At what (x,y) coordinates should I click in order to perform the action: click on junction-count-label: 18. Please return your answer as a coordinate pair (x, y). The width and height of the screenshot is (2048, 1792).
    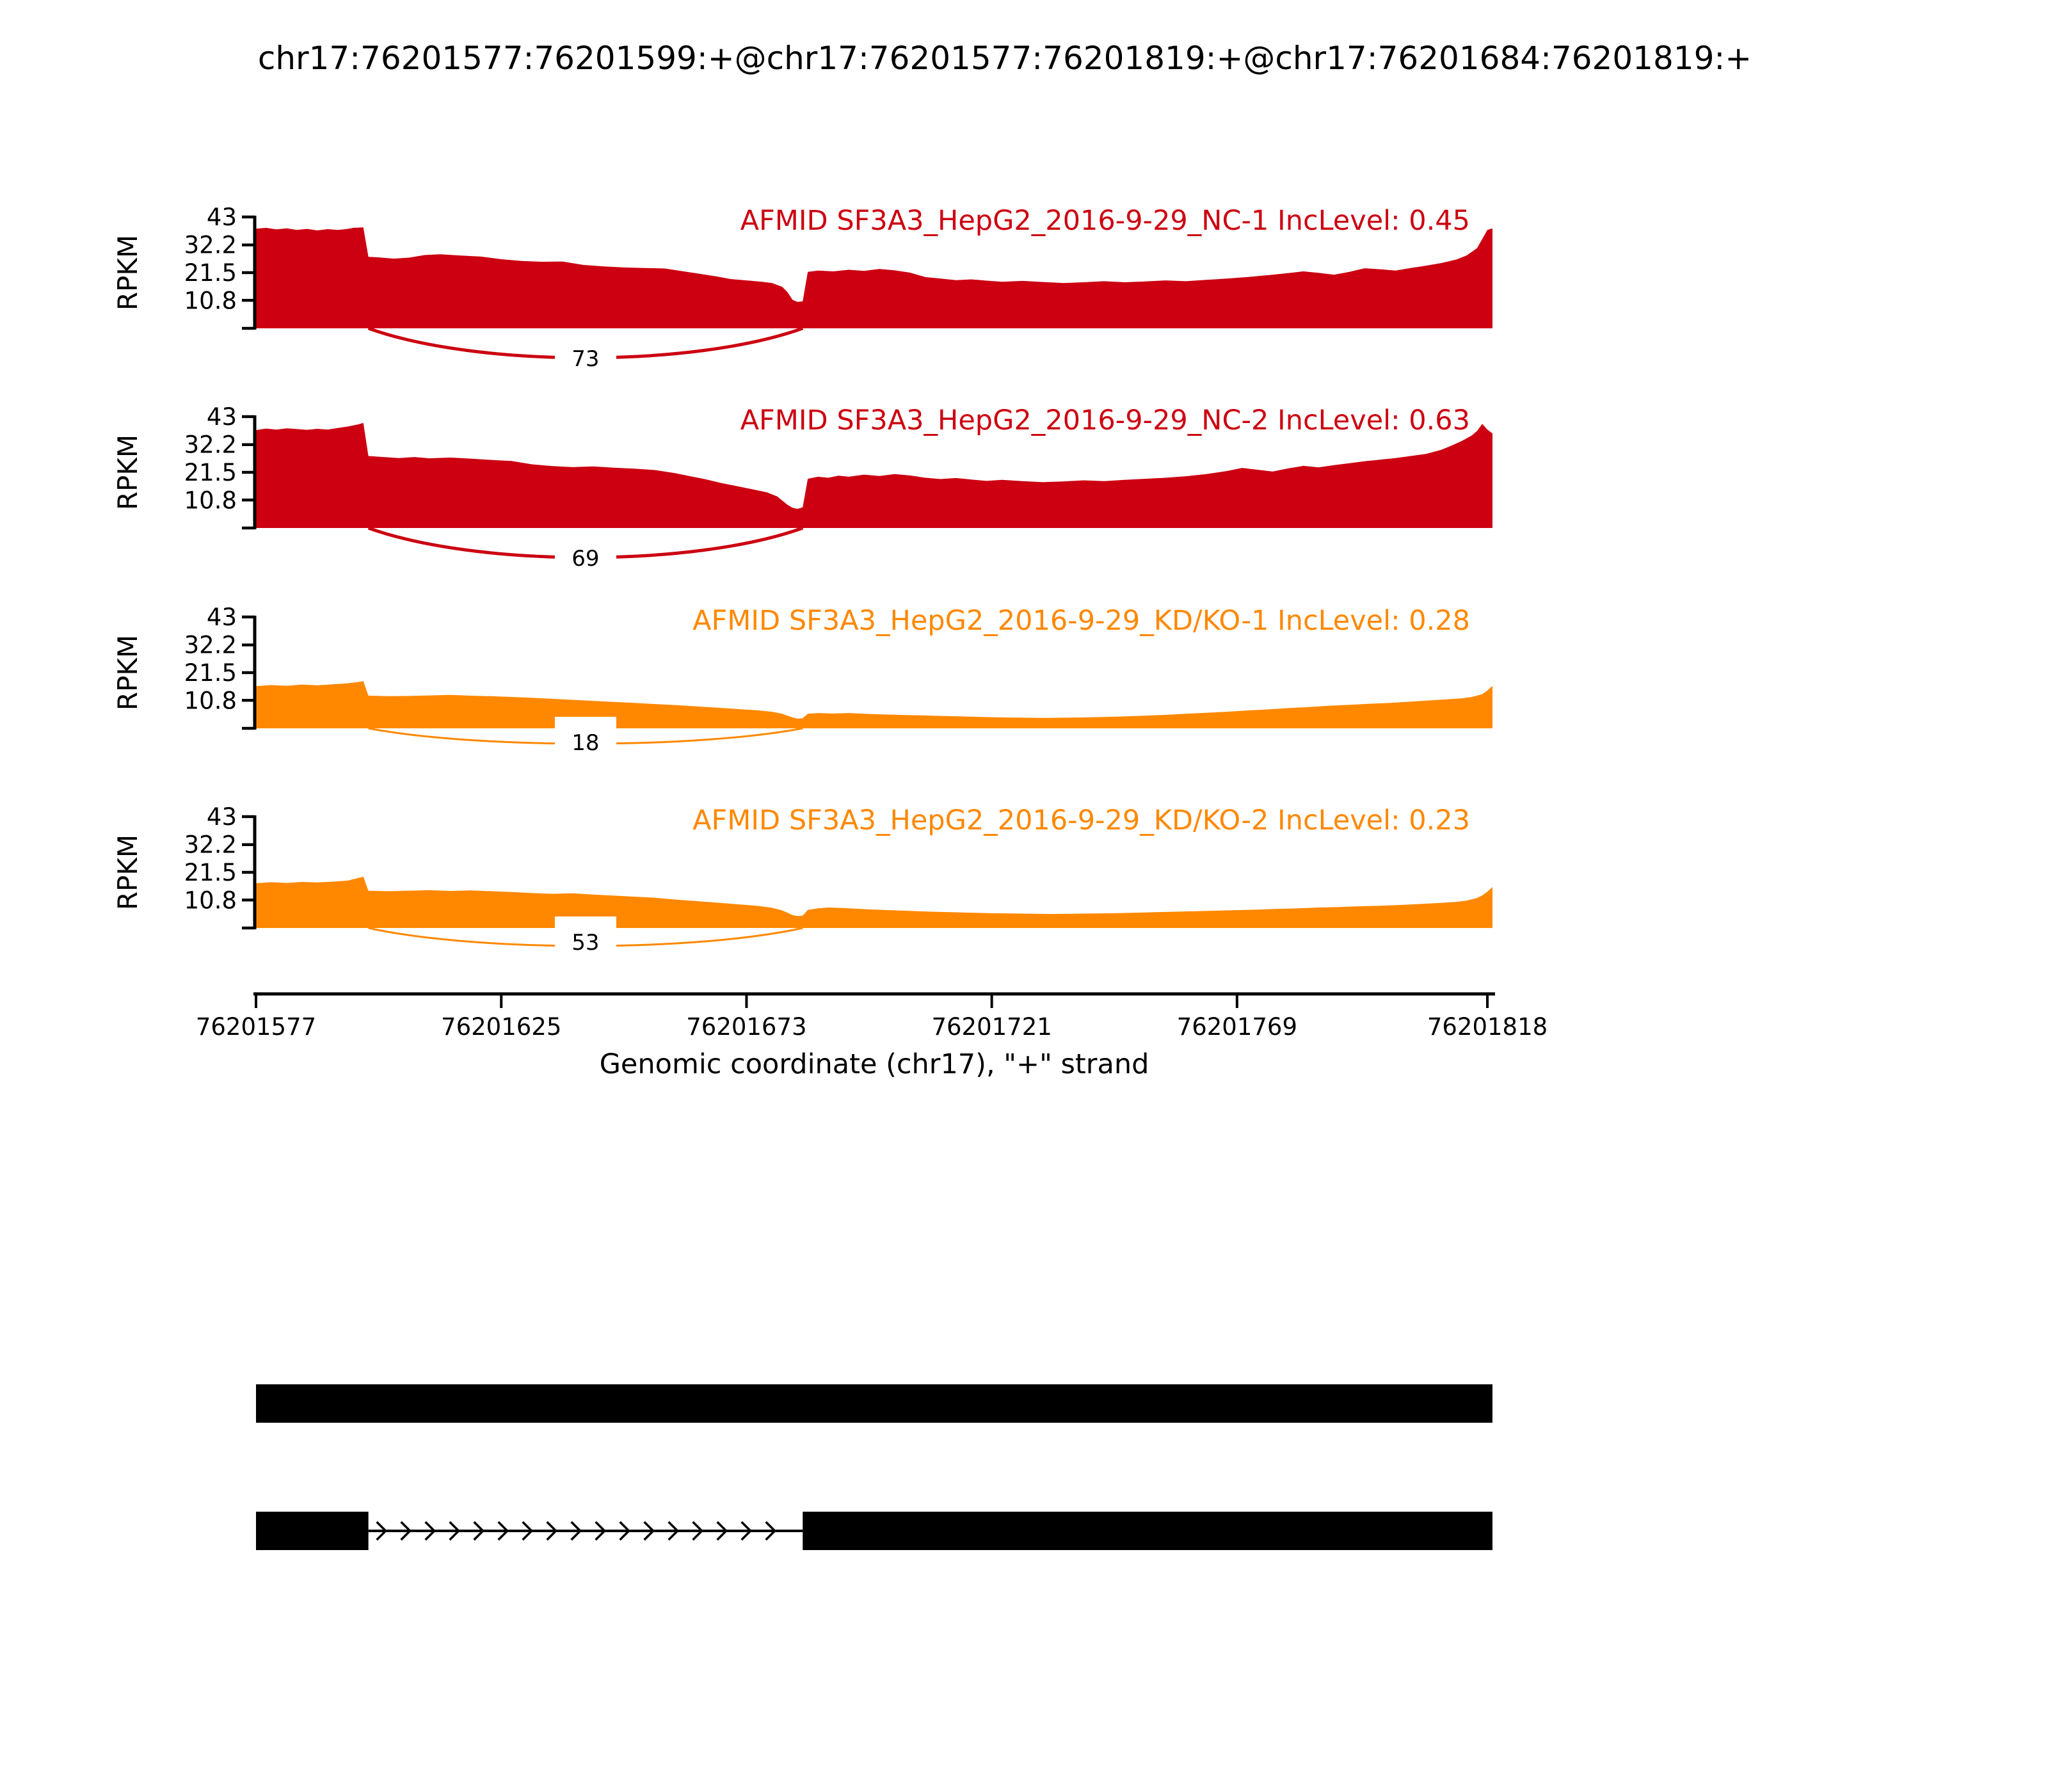
    Looking at the image, I should click on (585, 743).